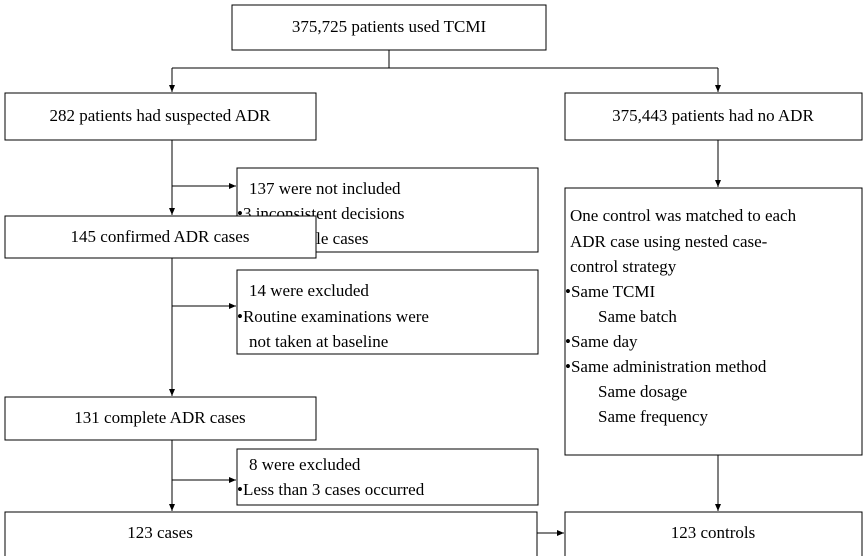 The width and height of the screenshot is (867, 556). I want to click on node-label: 131 complete ADR cases, so click(159, 417).